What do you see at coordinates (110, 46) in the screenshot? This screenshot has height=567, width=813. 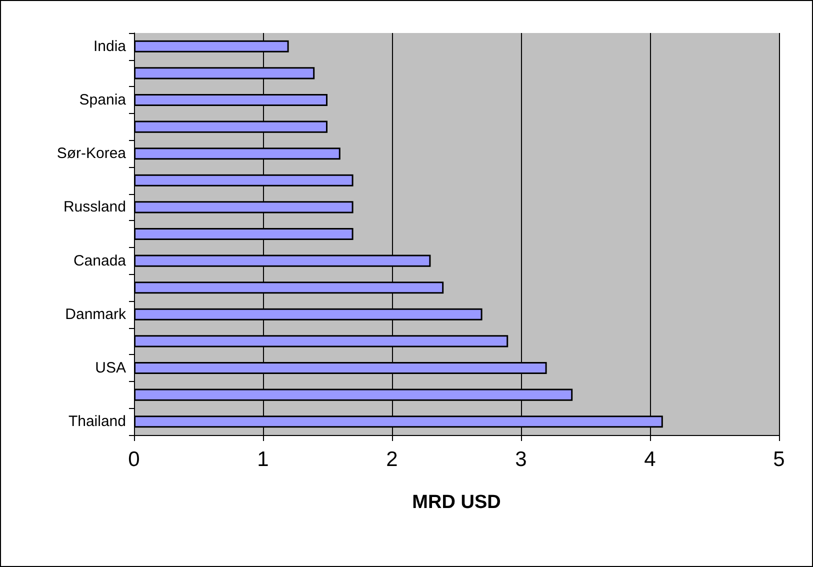 I see `y-tick-label: India` at bounding box center [110, 46].